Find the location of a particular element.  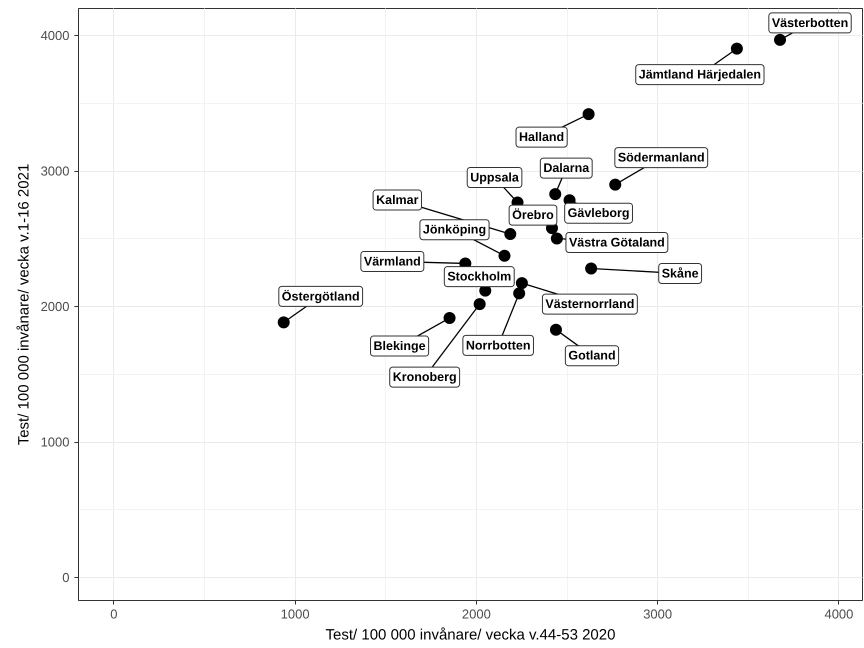

annotation: Uppsala is located at coordinates (495, 177).